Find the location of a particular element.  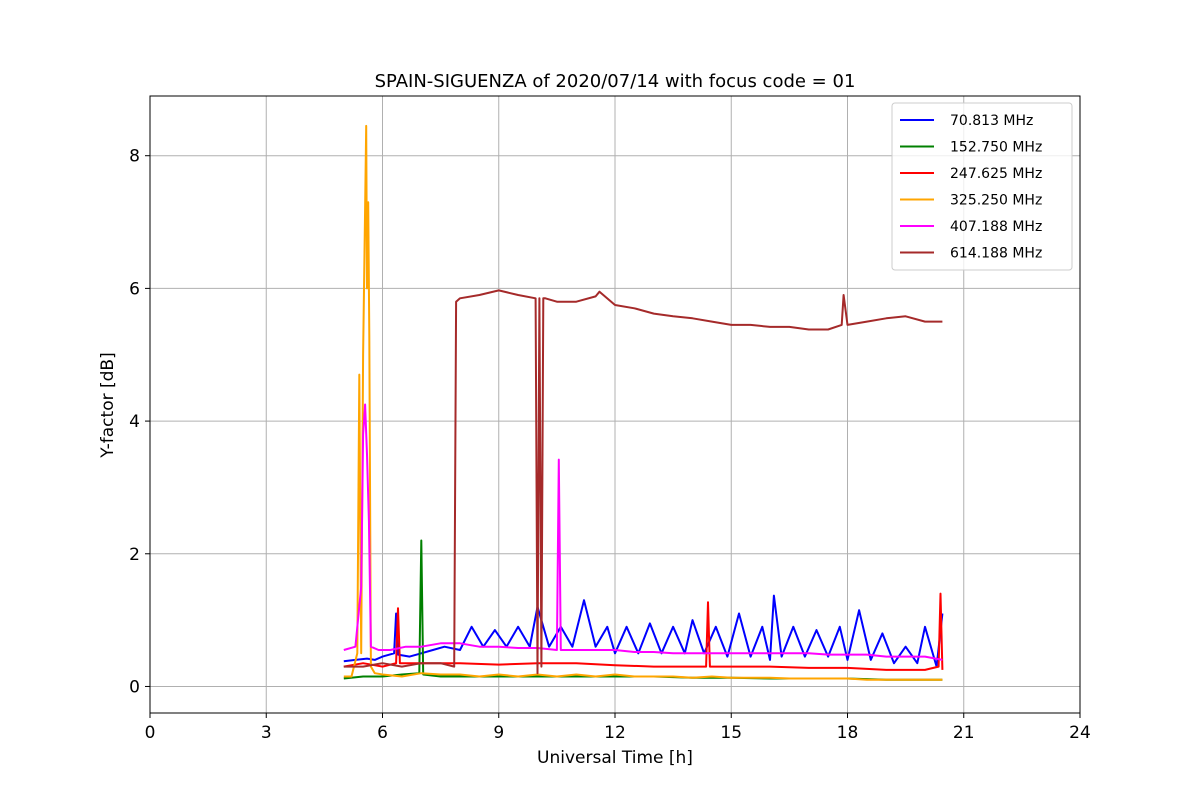

x-axis: 0 3 6 9 12 15 18 21 24 is located at coordinates (618, 728).